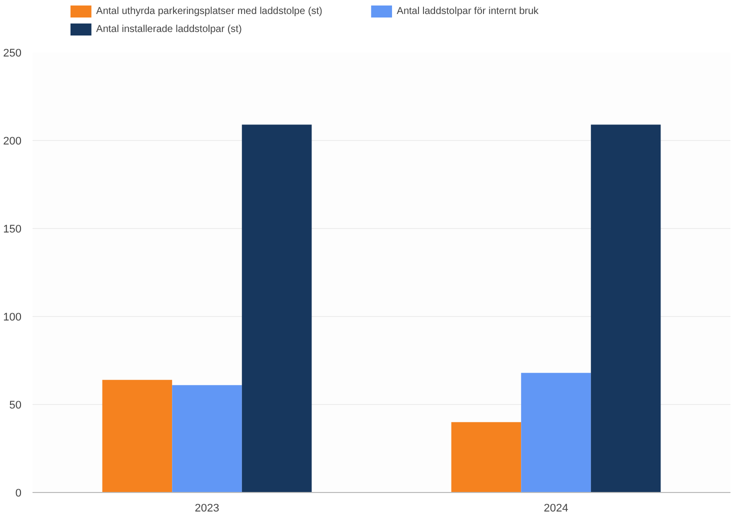 This screenshot has width=742, height=531. What do you see at coordinates (12, 318) in the screenshot?
I see `y-tick-label: 100` at bounding box center [12, 318].